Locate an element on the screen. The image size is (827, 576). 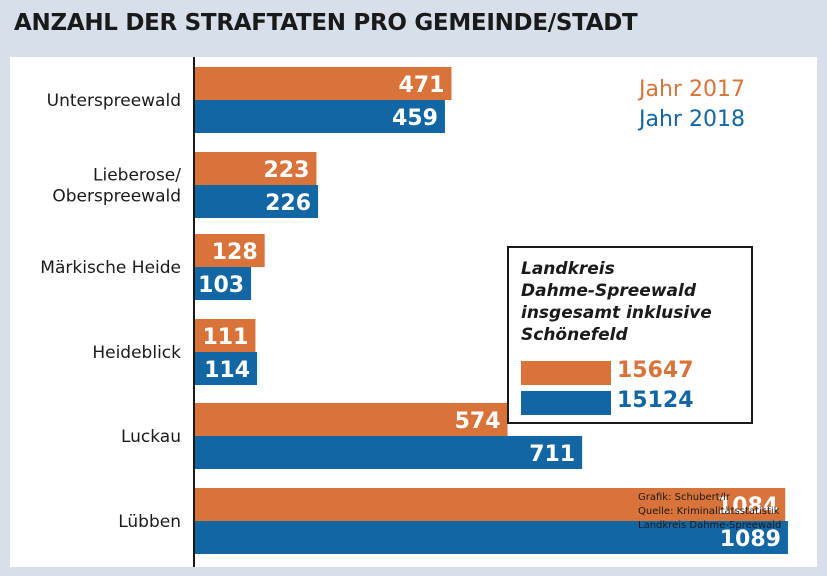
credit-source: Quelle: Kriminalitätsstatistik is located at coordinates (709, 511).